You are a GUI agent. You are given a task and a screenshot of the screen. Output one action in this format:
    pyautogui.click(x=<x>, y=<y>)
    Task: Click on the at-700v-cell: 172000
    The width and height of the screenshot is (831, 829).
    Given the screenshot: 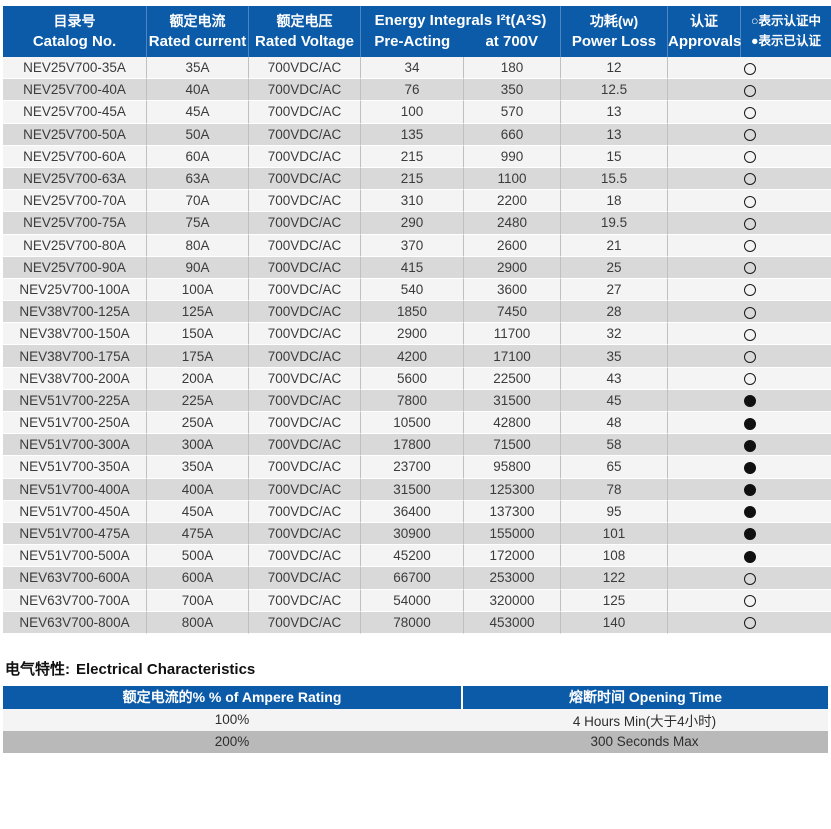 What is the action you would take?
    pyautogui.click(x=511, y=556)
    